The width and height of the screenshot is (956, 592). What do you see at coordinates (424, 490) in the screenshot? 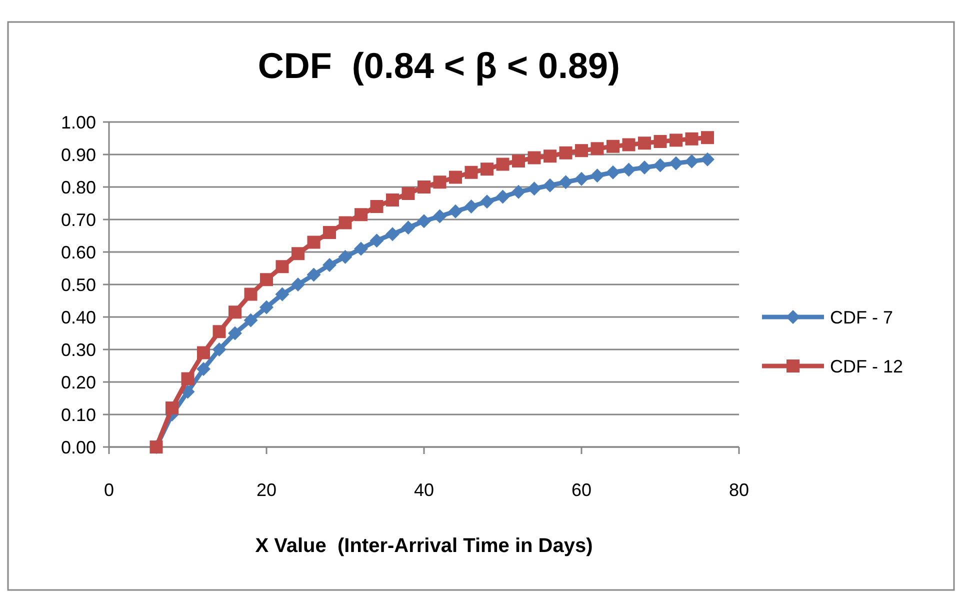
I see `x-tick-label: 40` at bounding box center [424, 490].